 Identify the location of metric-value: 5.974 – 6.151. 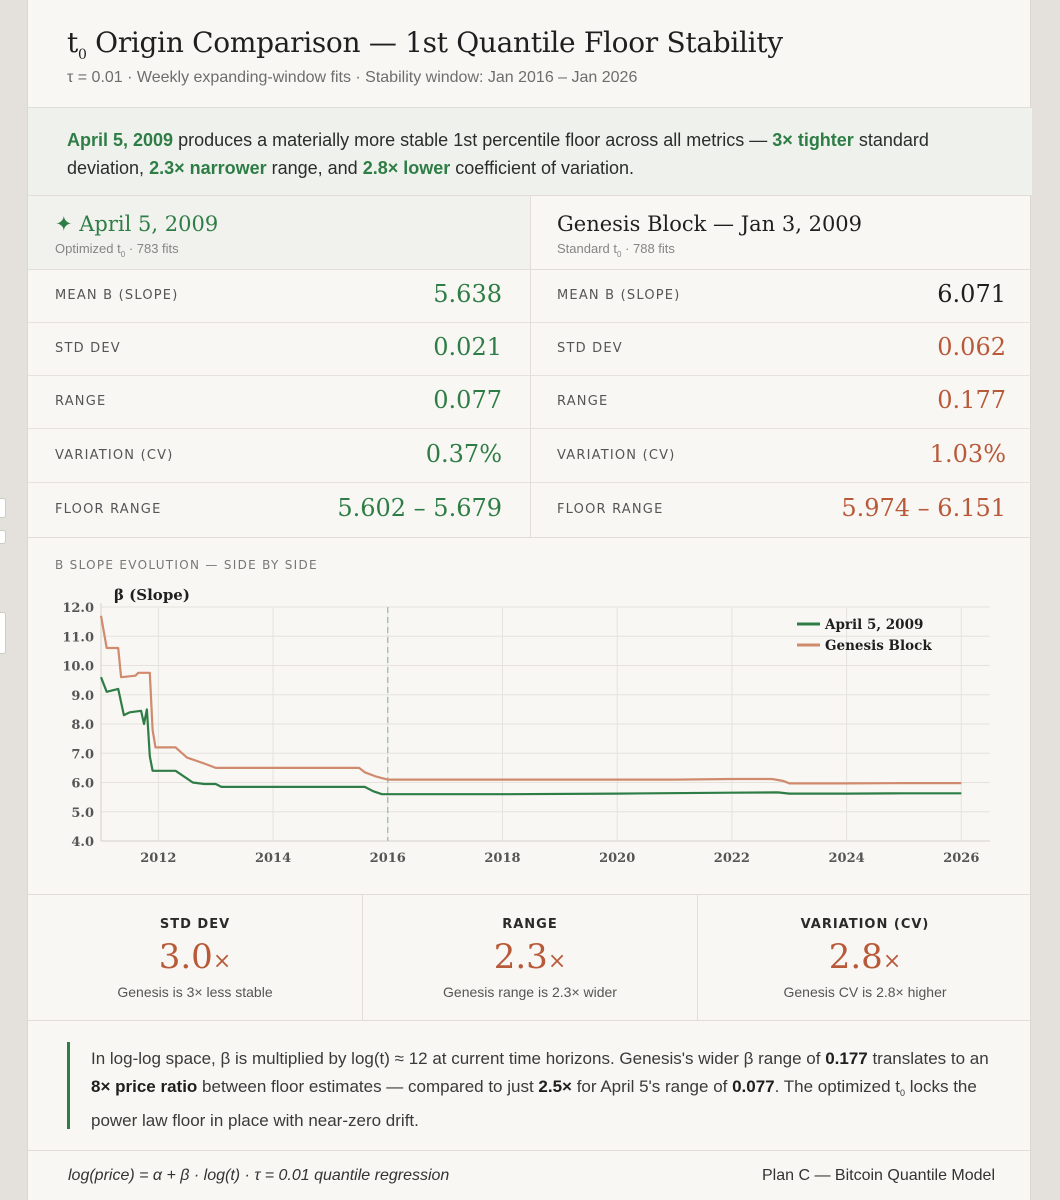
(923, 508).